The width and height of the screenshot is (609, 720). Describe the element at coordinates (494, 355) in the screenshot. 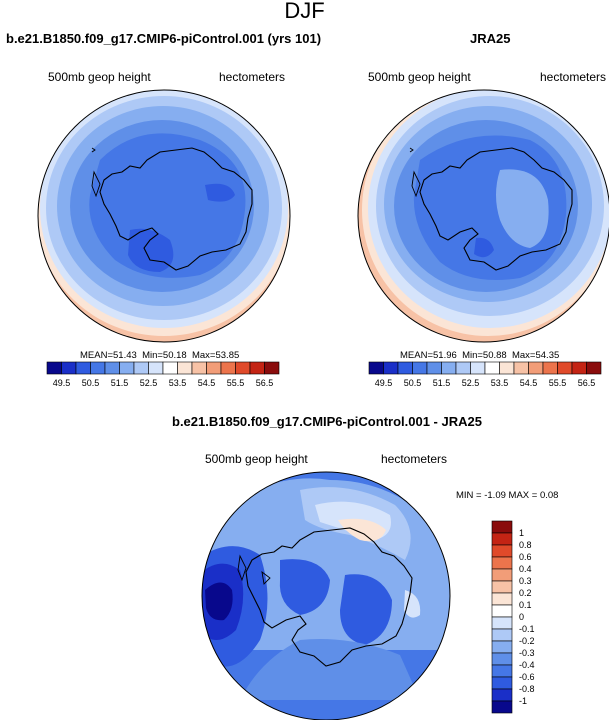

I see `panel2-min: 50.88` at that location.